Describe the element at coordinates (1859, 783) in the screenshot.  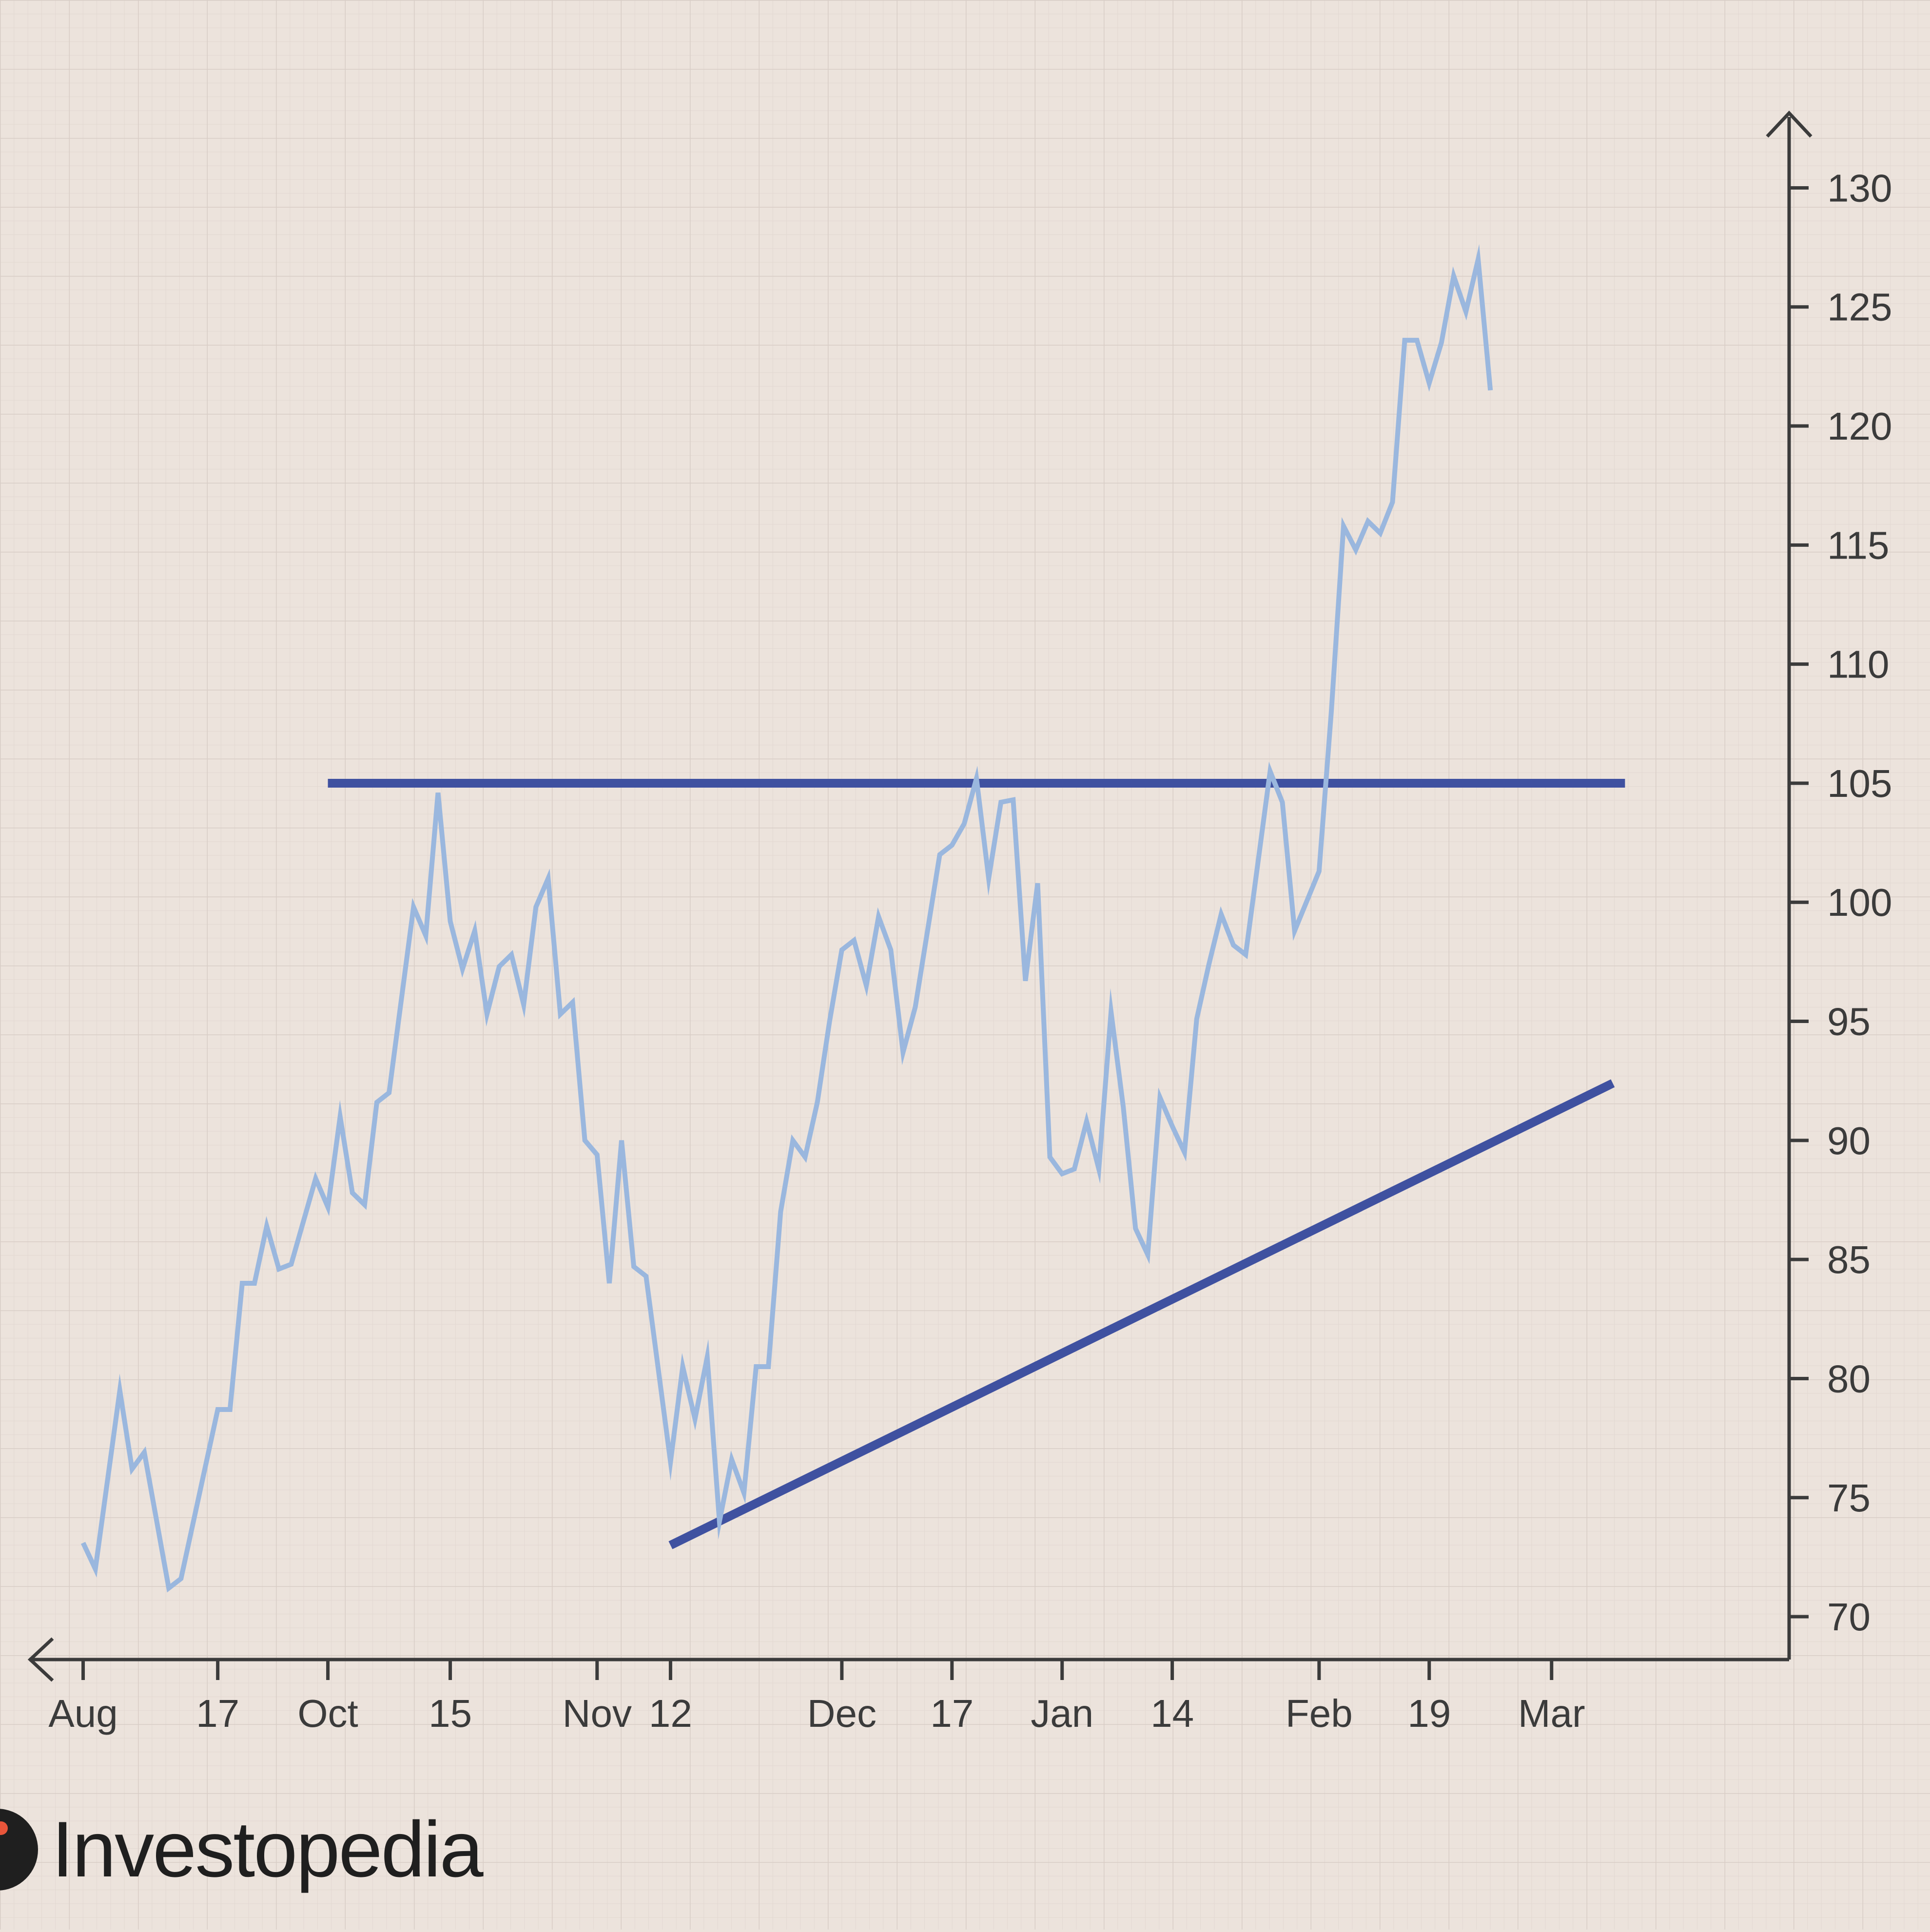
I see `y-tick-label: 105` at that location.